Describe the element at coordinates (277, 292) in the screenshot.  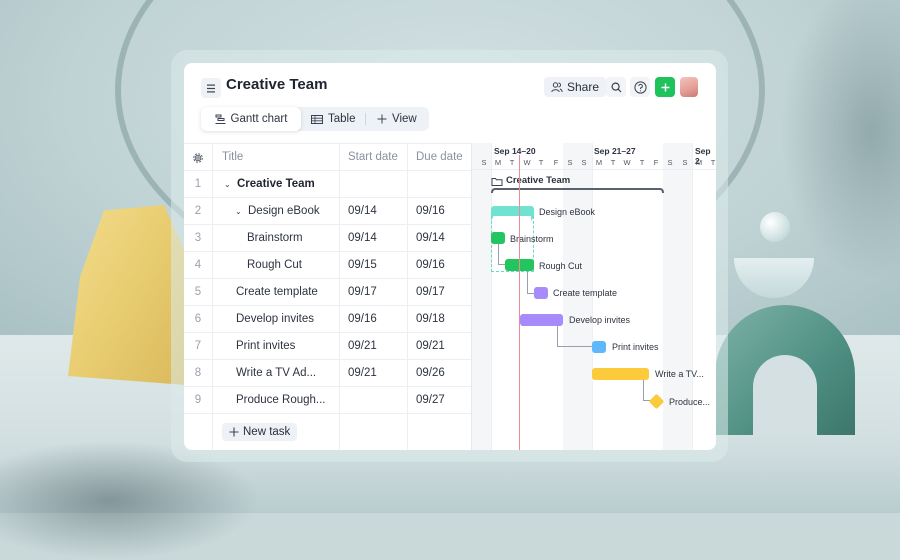
I see `row-title: Create template` at that location.